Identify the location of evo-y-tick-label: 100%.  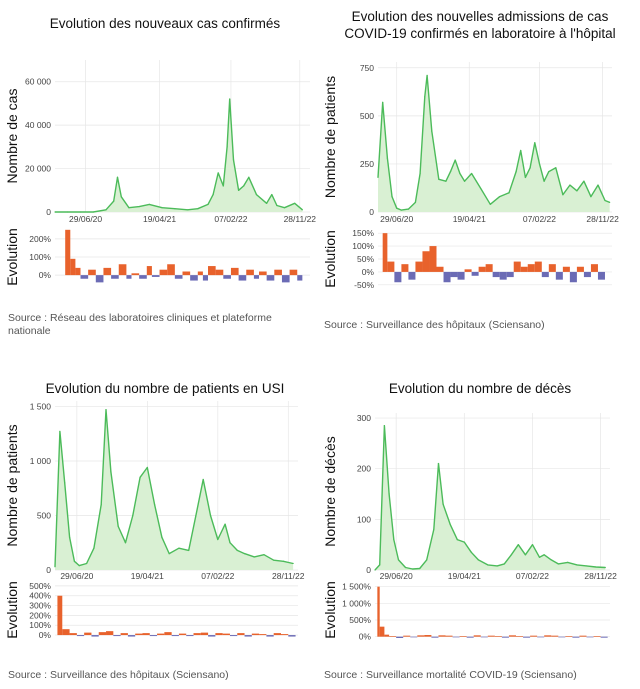
(40, 257).